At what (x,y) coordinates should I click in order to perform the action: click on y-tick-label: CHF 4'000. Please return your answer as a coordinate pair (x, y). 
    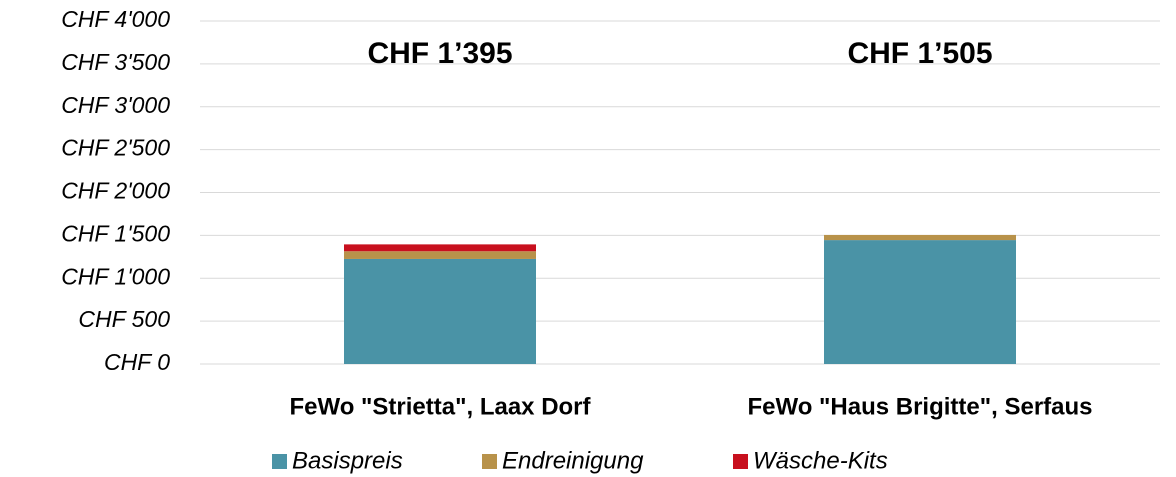
    Looking at the image, I should click on (115, 19).